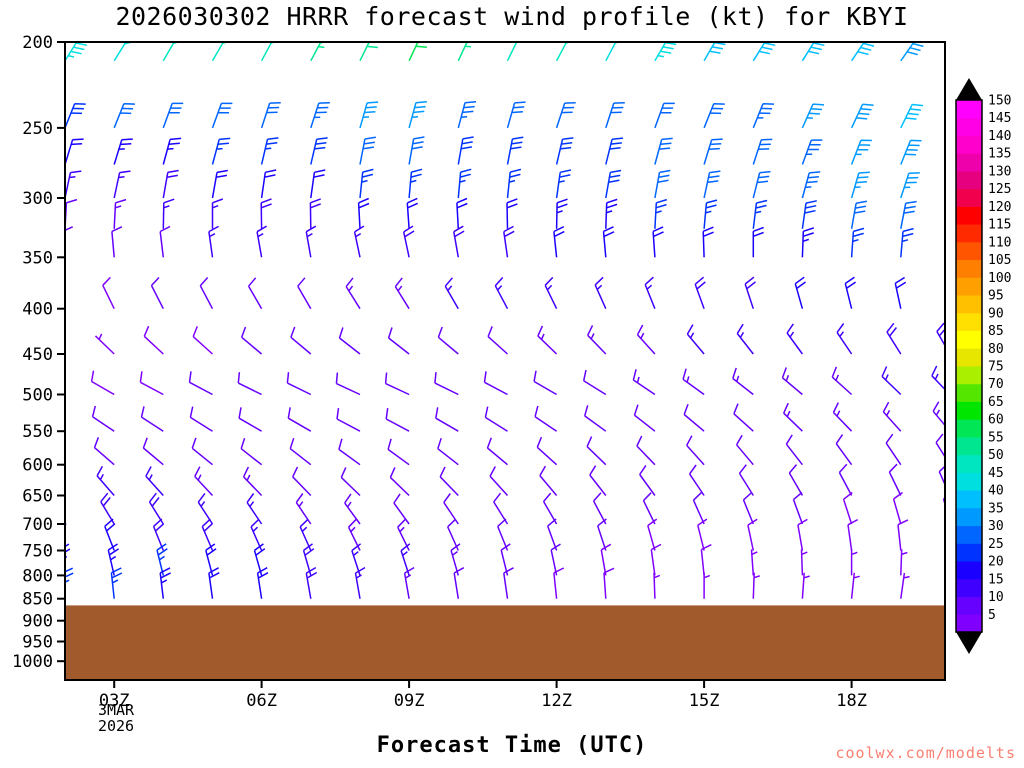 The image size is (1024, 768). What do you see at coordinates (37, 396) in the screenshot?
I see `y-tick-label: 500` at bounding box center [37, 396].